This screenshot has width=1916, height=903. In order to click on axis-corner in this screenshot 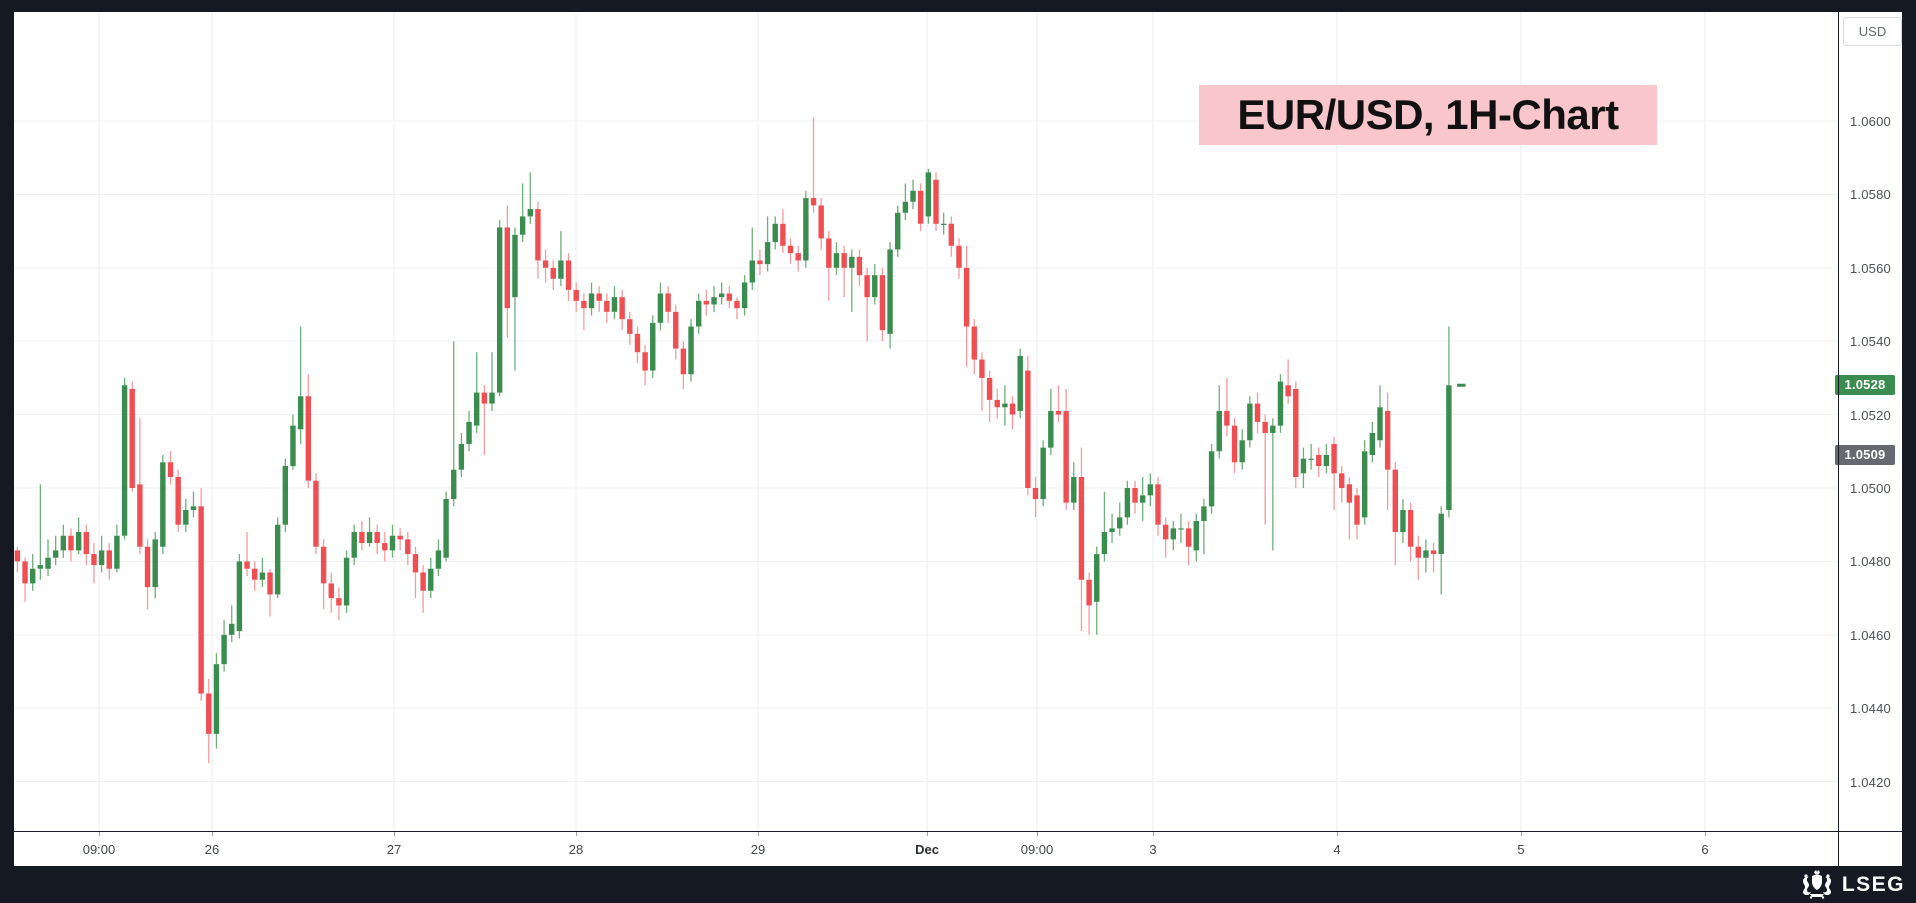, I will do `click(1870, 849)`.